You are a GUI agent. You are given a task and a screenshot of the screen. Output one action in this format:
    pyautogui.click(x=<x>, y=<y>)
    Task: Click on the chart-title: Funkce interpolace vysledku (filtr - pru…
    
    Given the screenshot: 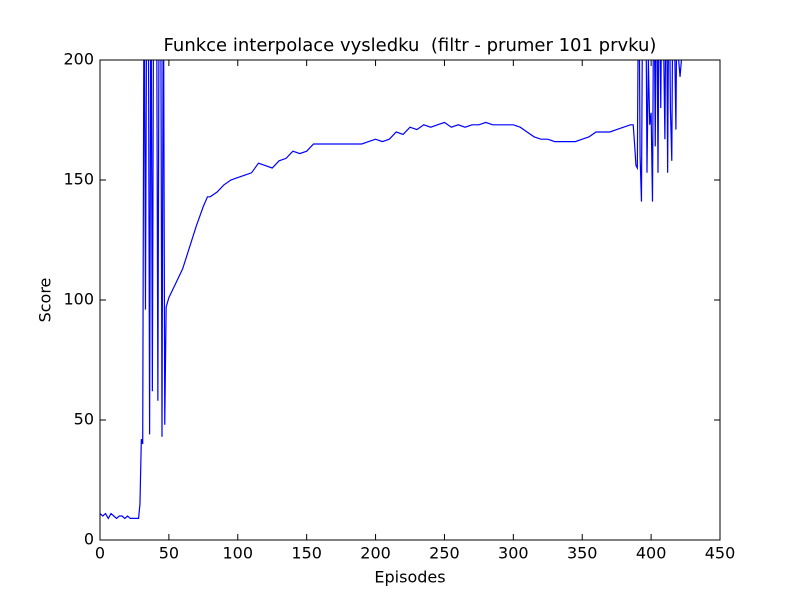 What is the action you would take?
    pyautogui.click(x=410, y=45)
    